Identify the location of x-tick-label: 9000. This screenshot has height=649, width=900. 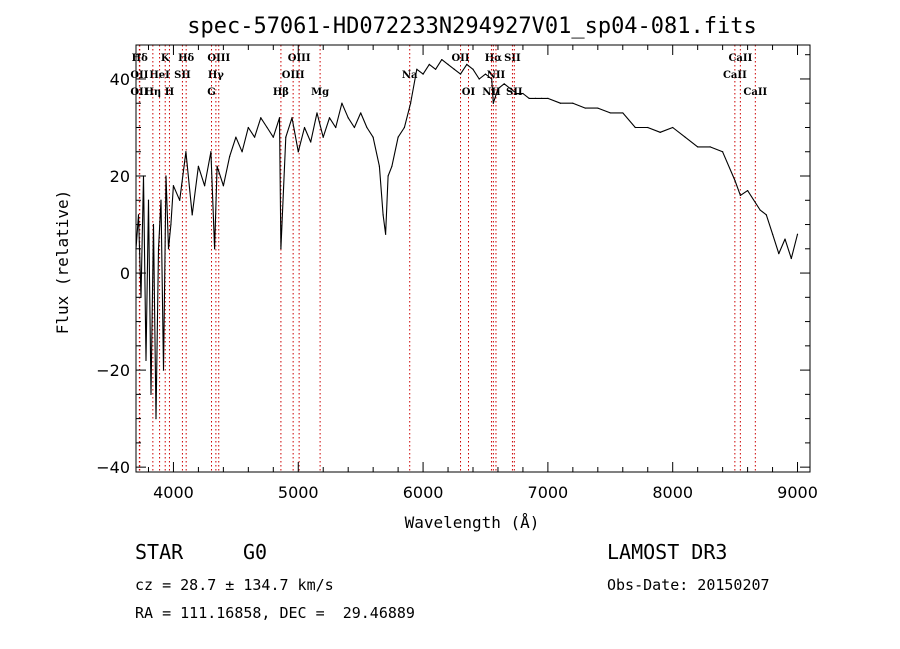
(797, 492).